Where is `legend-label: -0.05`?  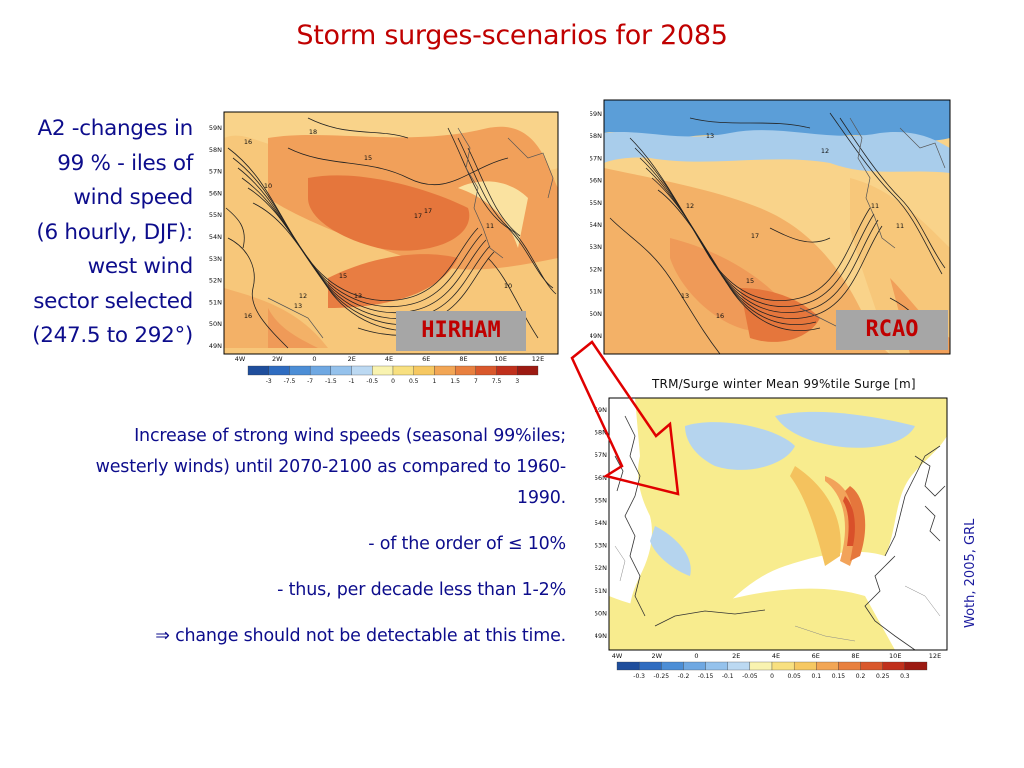
legend-label: -0.05 is located at coordinates (750, 676).